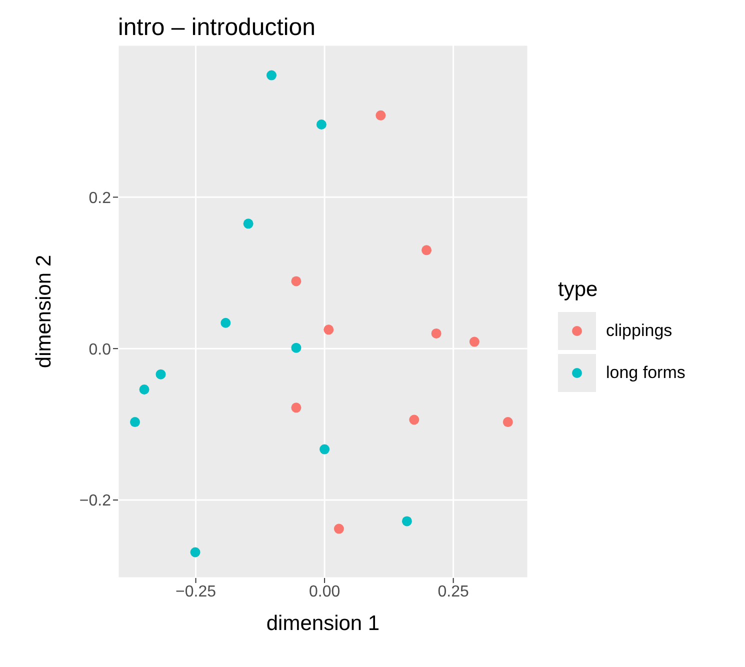 The width and height of the screenshot is (745, 667). Describe the element at coordinates (646, 373) in the screenshot. I see `legend-label: long forms` at that location.